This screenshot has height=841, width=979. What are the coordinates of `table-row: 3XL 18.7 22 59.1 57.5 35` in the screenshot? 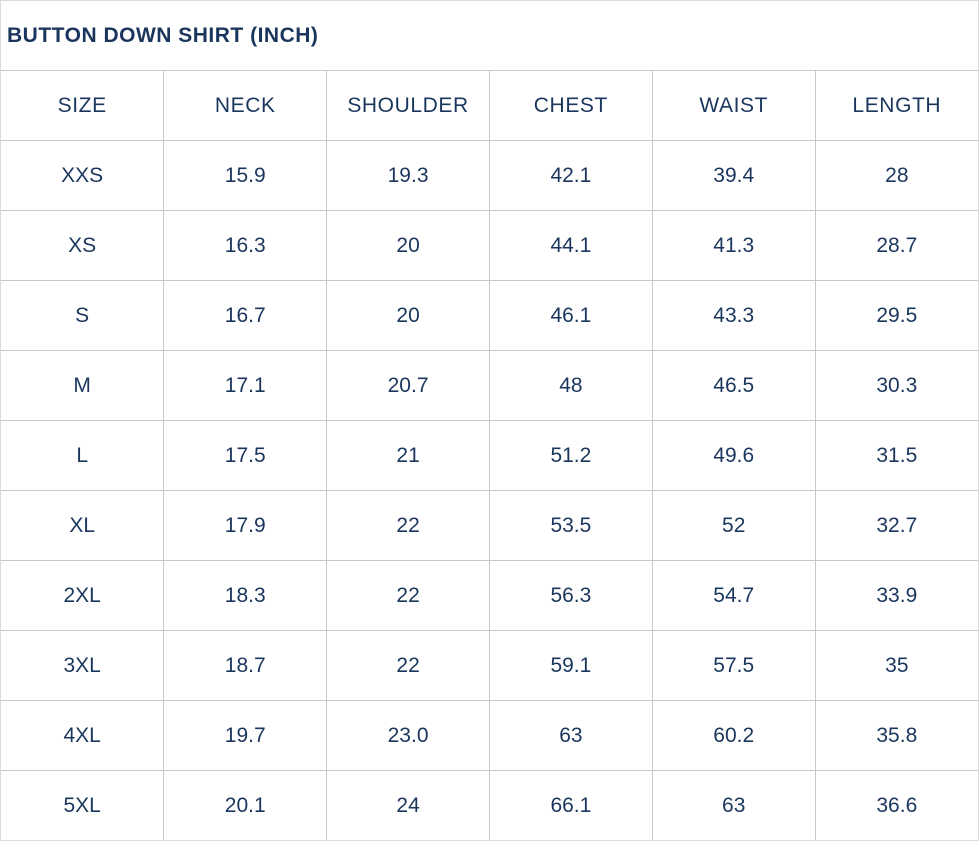 It's located at (489, 665).